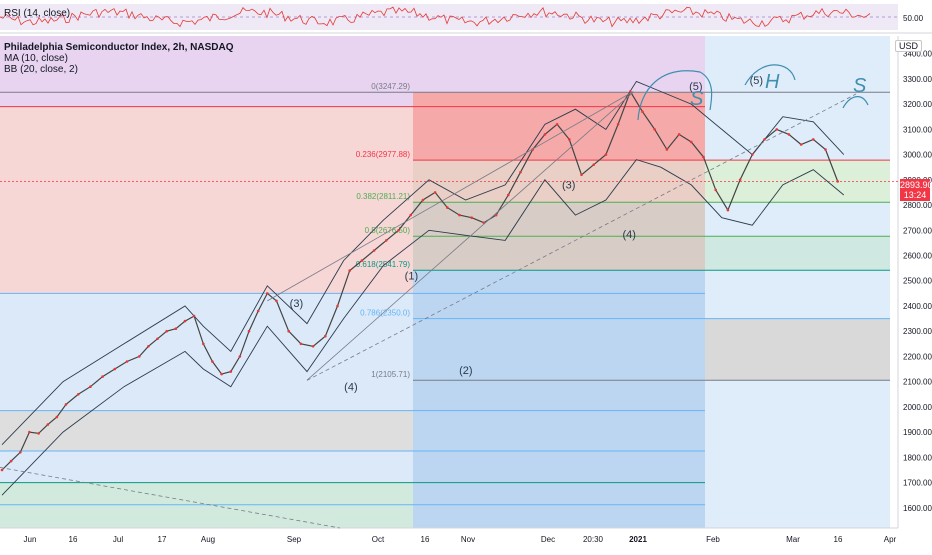 The image size is (932, 555). Describe the element at coordinates (593, 539) in the screenshot. I see `x-tick-10: 20:30` at that location.